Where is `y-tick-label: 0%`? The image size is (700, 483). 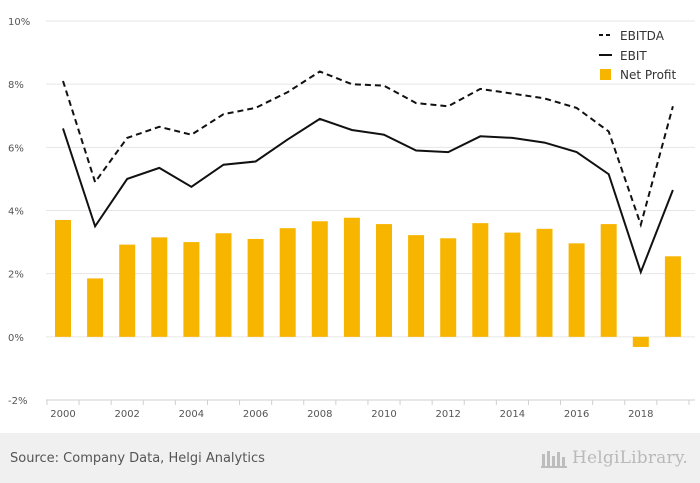 y-tick-label: 0% is located at coordinates (16, 338).